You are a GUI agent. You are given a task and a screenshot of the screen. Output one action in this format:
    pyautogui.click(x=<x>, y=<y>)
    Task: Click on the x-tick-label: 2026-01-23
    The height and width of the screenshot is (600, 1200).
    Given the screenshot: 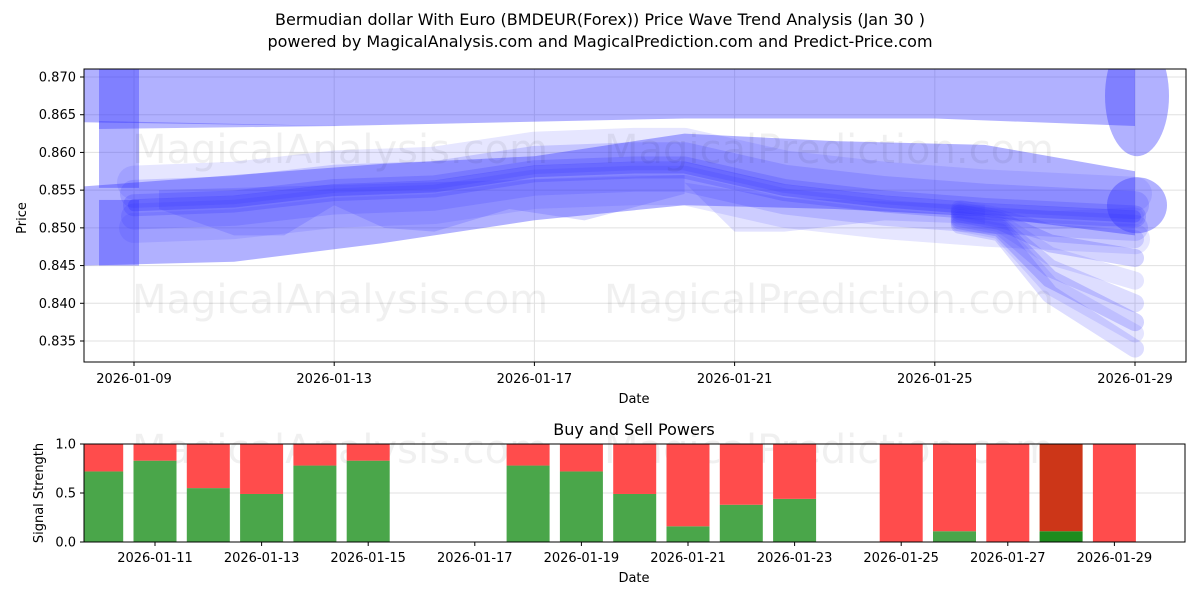 What is the action you would take?
    pyautogui.click(x=795, y=558)
    